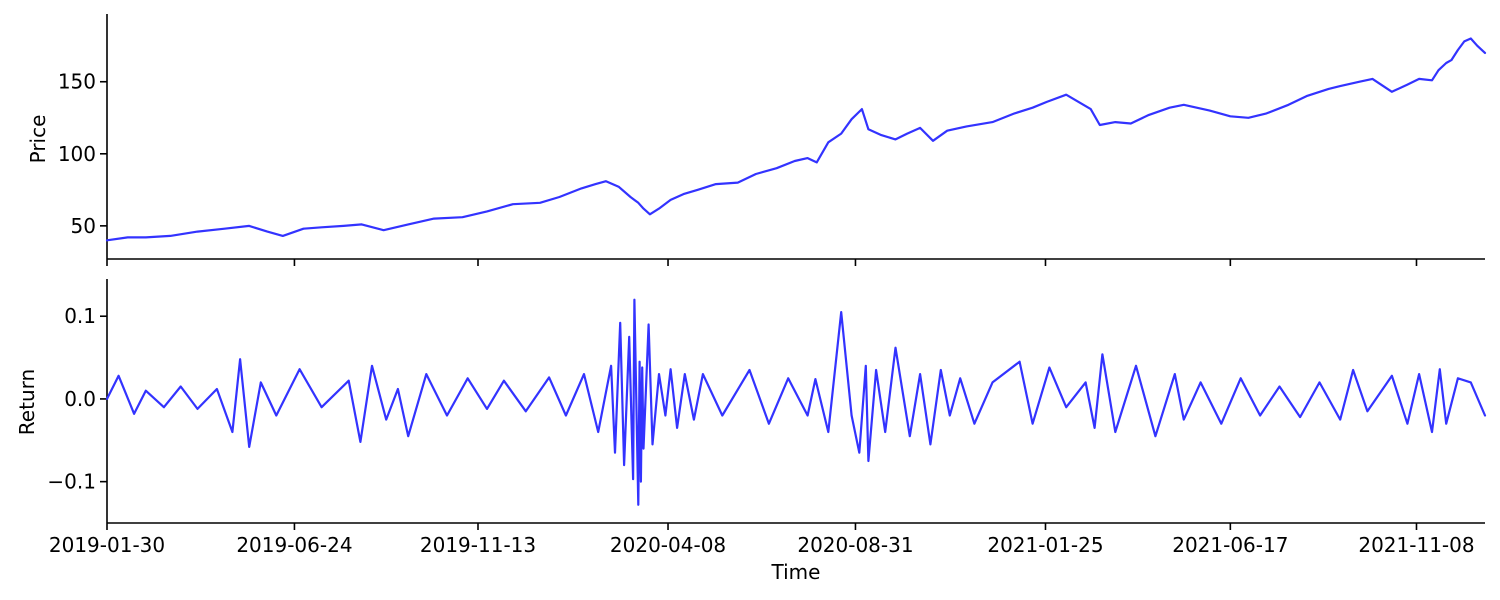 The image size is (1500, 600). What do you see at coordinates (80, 316) in the screenshot?
I see `y-tick-label: 0.1` at bounding box center [80, 316].